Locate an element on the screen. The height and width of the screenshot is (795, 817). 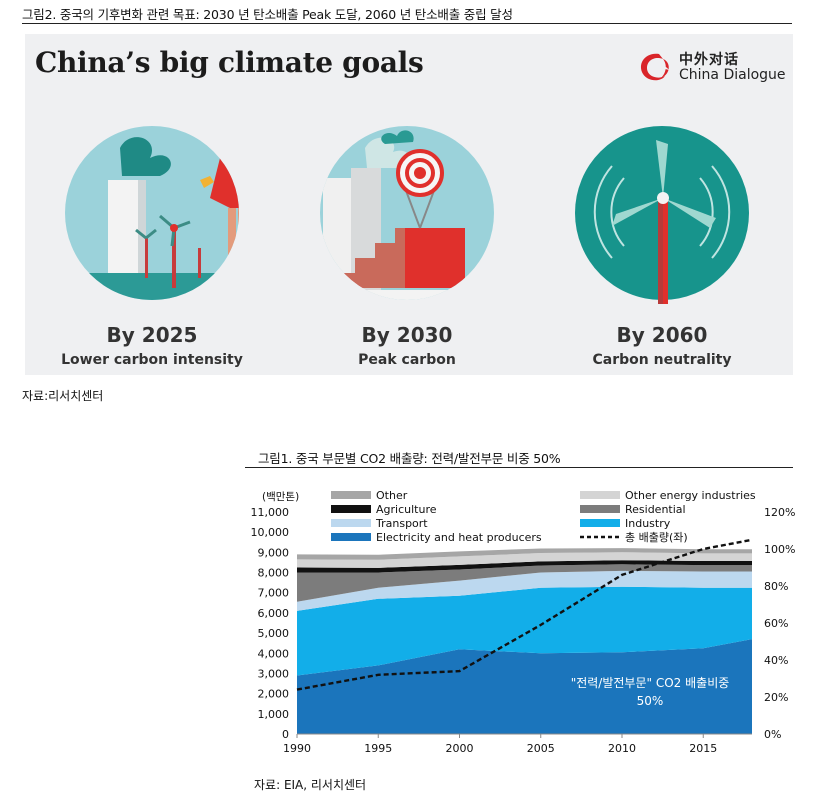
legend-swatch-other is located at coordinates (351, 495).